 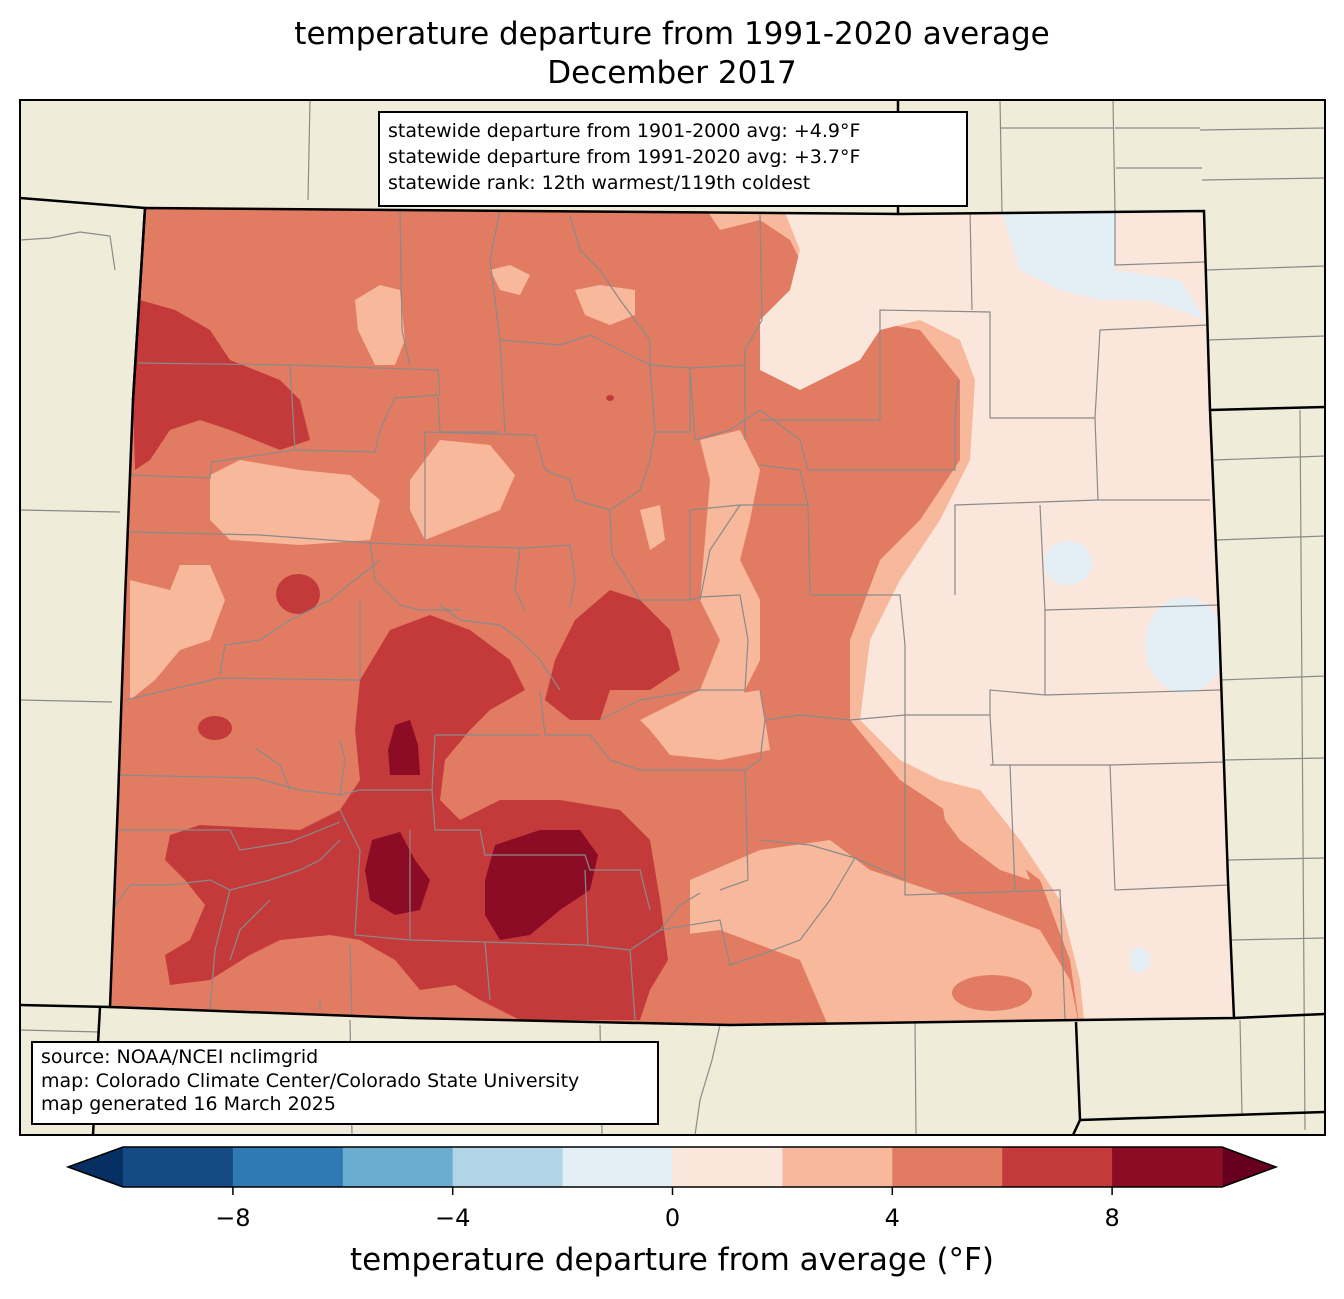 What do you see at coordinates (397, 873) in the screenshot?
I see `field-band-8-10-b` at bounding box center [397, 873].